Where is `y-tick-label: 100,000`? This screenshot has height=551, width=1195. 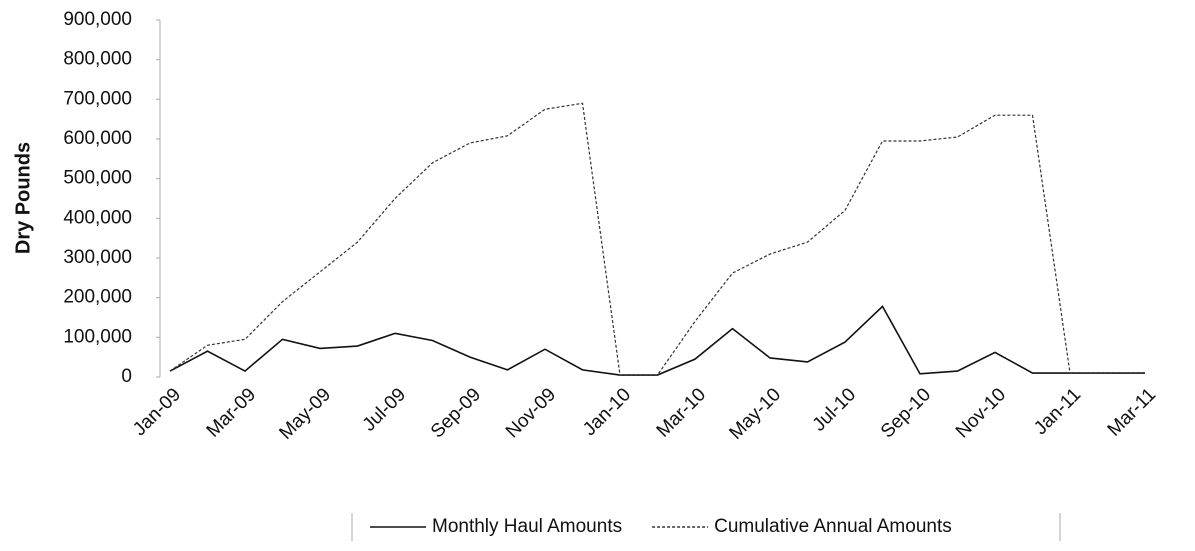 y-tick-label: 100,000 is located at coordinates (97, 336).